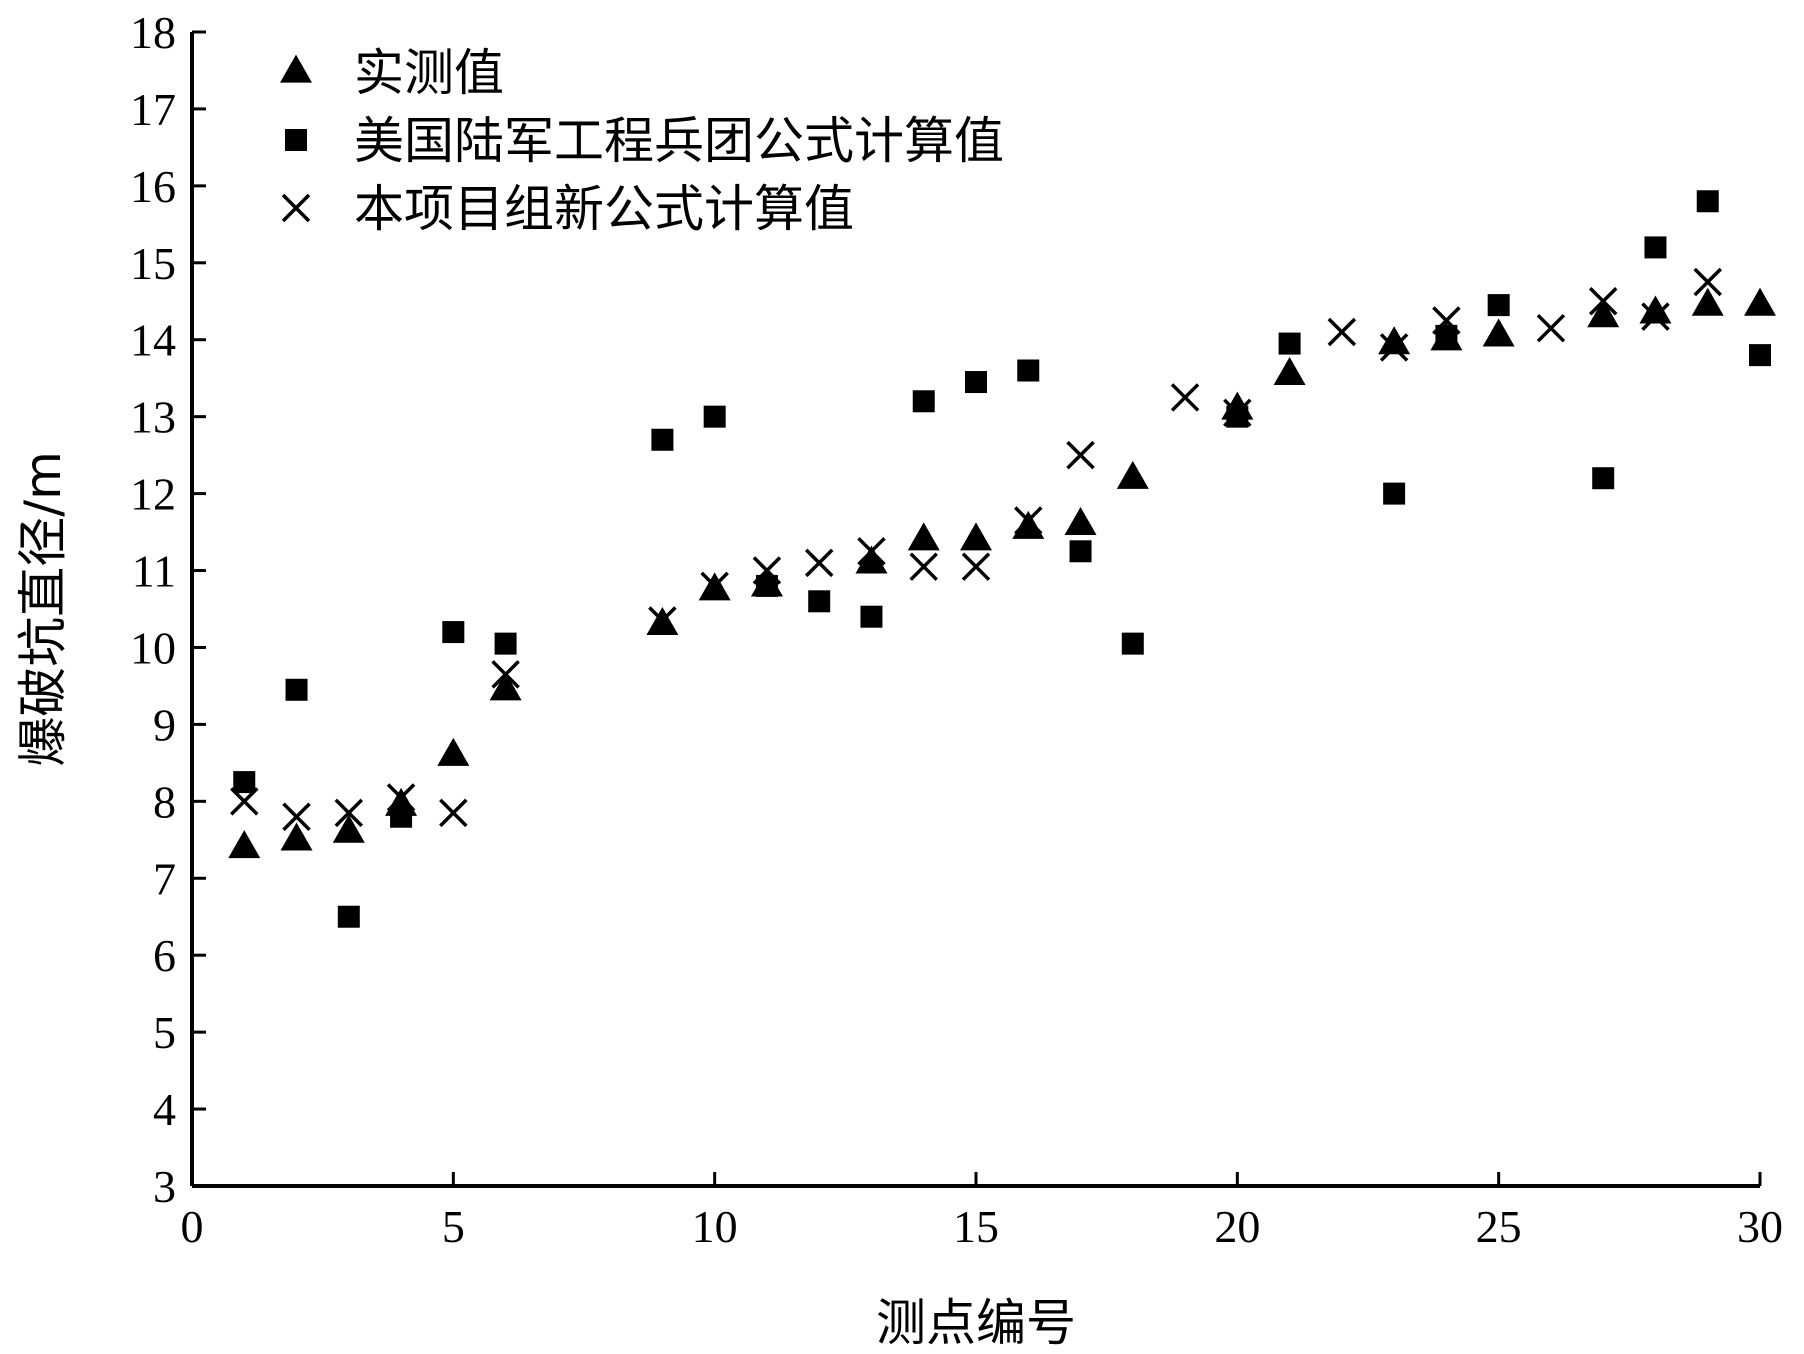 This screenshot has height=1354, width=1804. What do you see at coordinates (604, 209) in the screenshot?
I see `legend-label: 本项目组新公式计算值` at bounding box center [604, 209].